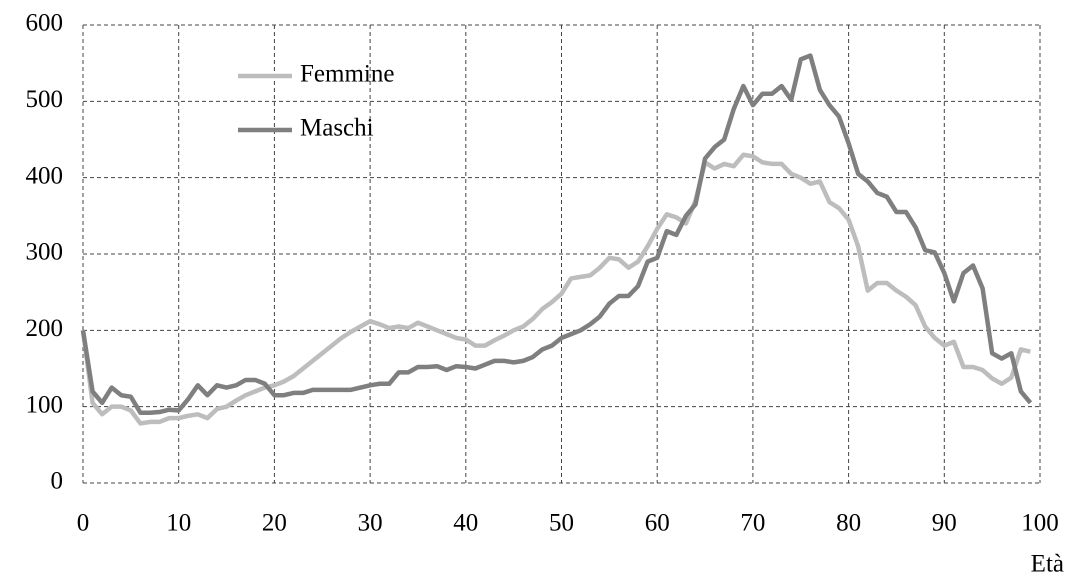 The width and height of the screenshot is (1068, 580). What do you see at coordinates (752, 523) in the screenshot?
I see `x-tick-label: 70` at bounding box center [752, 523].